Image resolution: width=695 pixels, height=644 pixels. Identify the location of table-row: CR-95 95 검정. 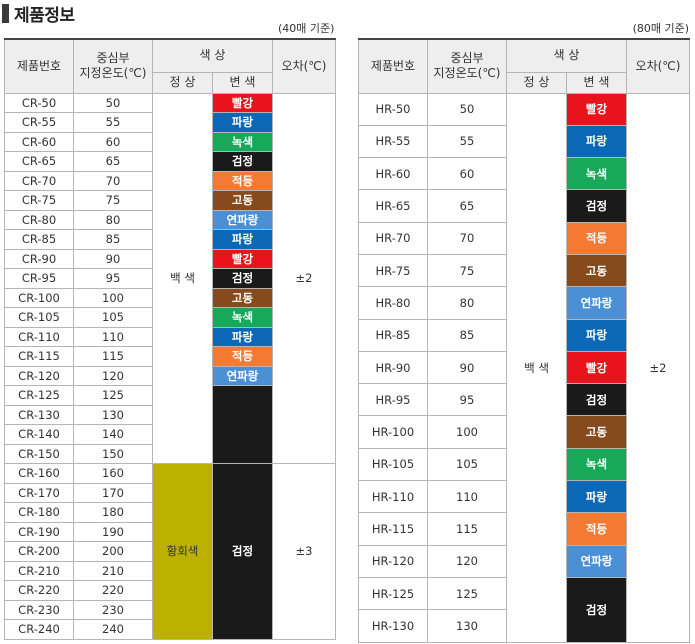
(170, 278).